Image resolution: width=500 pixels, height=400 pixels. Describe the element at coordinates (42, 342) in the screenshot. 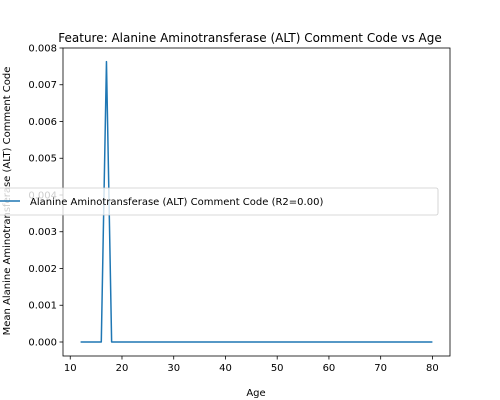

I see `y-tick-label: 0.000` at that location.